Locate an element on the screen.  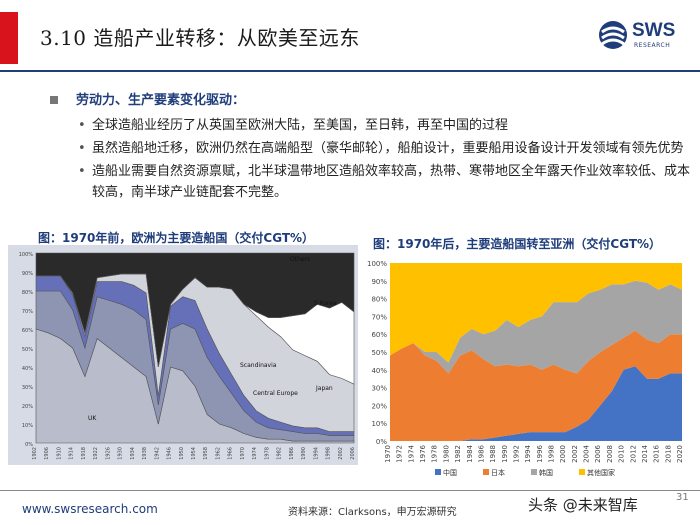
x-tick-label: 1946 is located at coordinates (170, 453).